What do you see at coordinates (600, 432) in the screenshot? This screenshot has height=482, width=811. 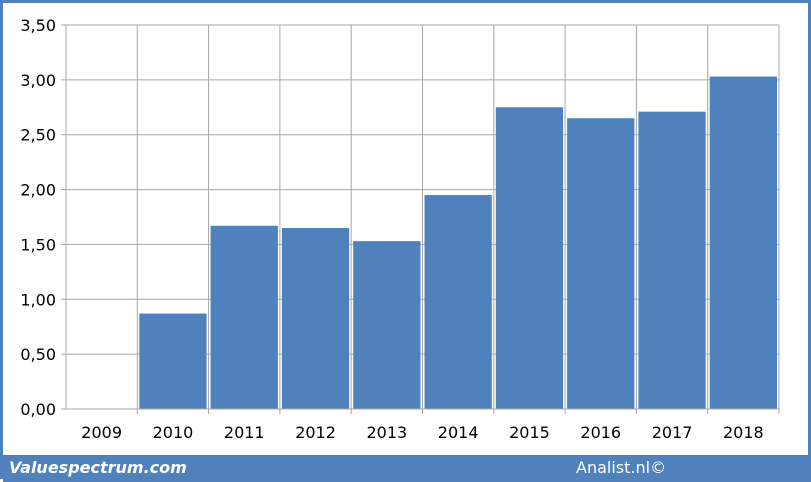 I see `x-tick-label: 2016` at bounding box center [600, 432].